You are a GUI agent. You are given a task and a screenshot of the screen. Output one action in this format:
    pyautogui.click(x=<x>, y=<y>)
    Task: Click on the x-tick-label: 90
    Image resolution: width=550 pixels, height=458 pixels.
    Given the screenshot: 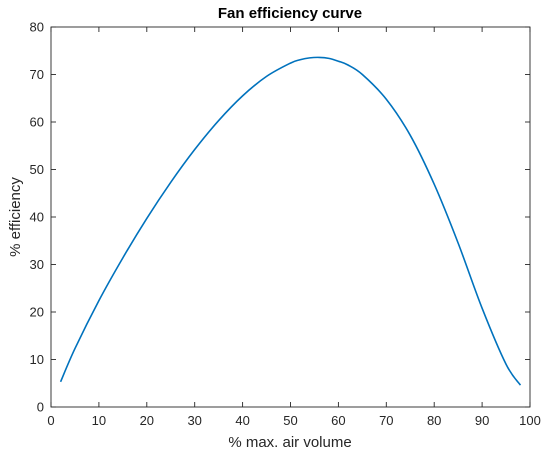 What is the action you would take?
    pyautogui.click(x=482, y=420)
    